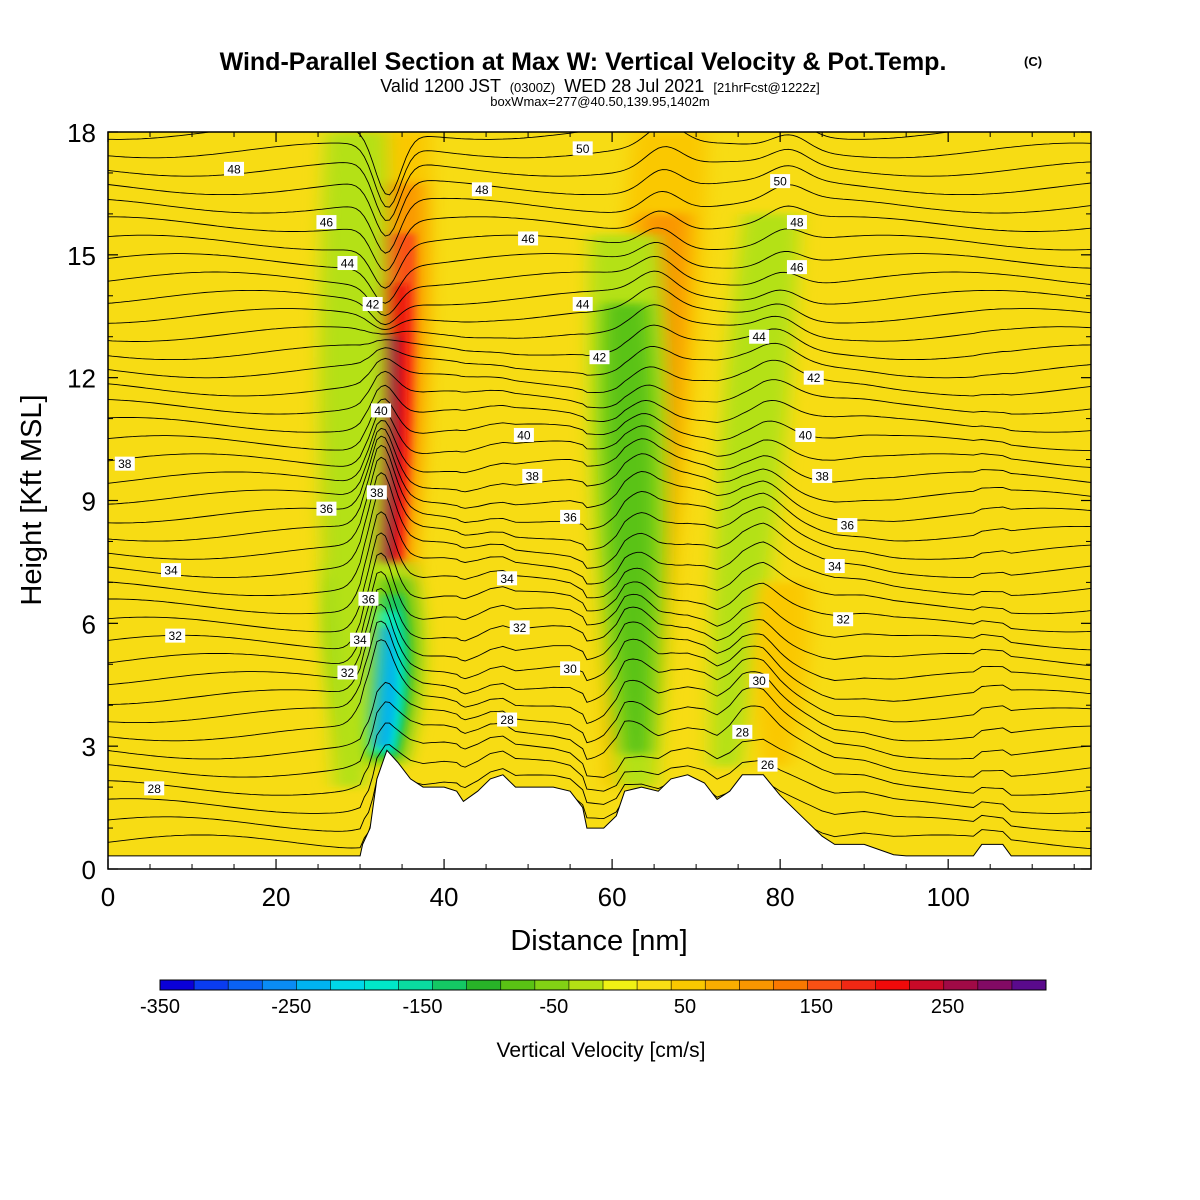  Describe the element at coordinates (603, 985) in the screenshot. I see `colorbar-frame` at that location.